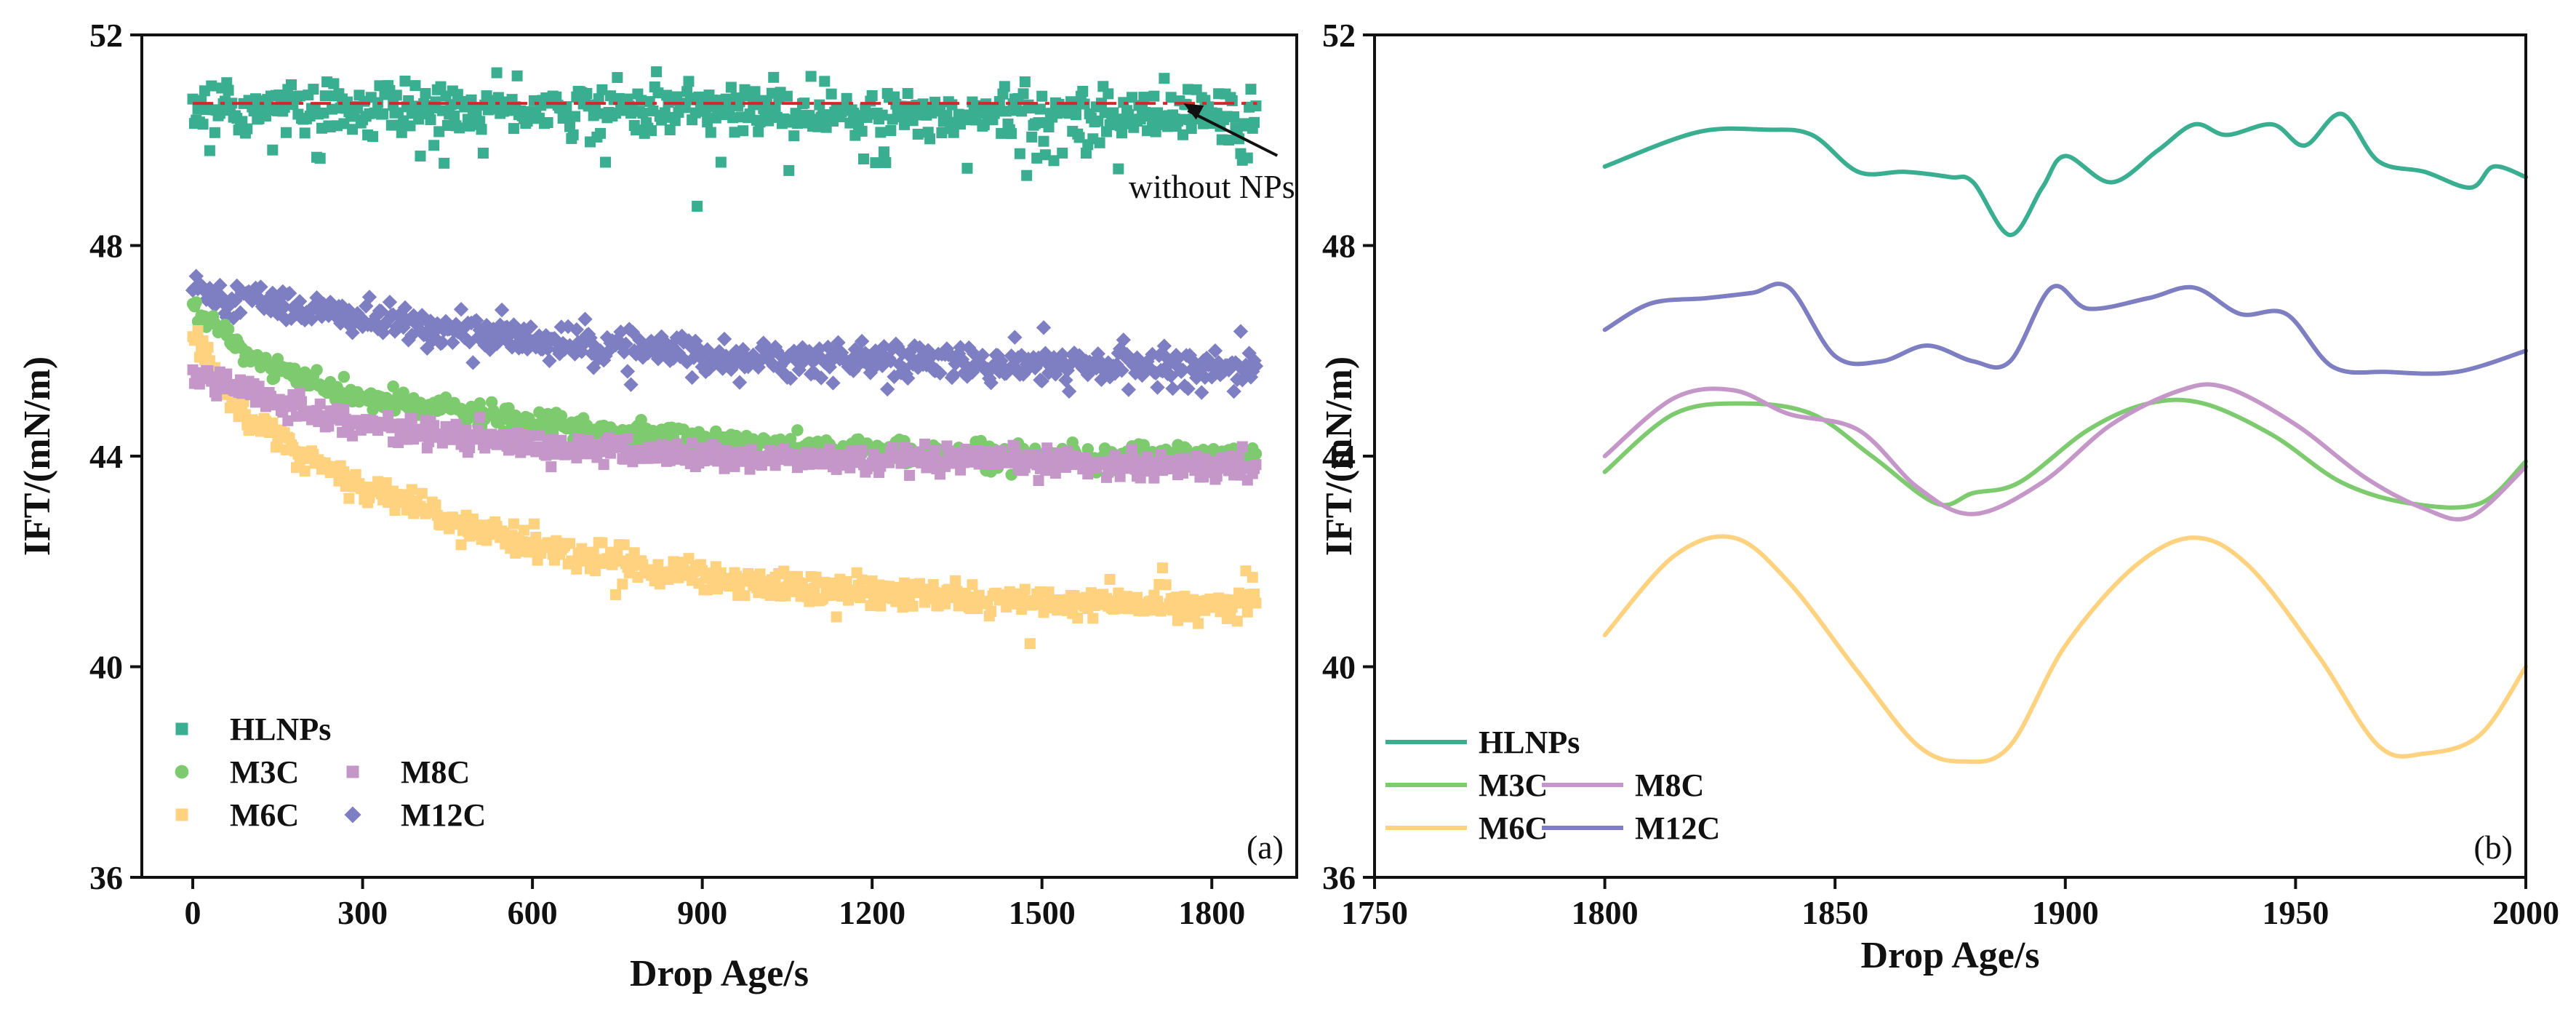 This screenshot has height=1009, width=2576. I want to click on legend-marker-m6c, so click(181, 815).